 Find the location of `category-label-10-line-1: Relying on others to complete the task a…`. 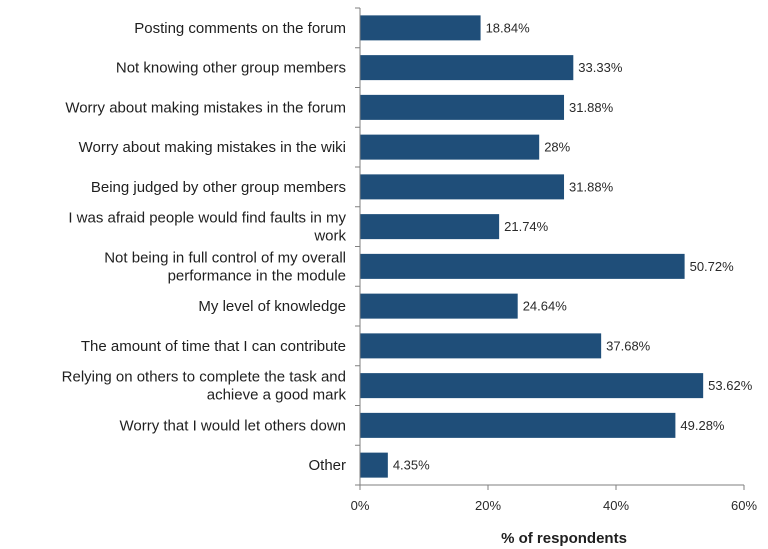

category-label-10-line-1: Relying on others to complete the task a… is located at coordinates (204, 377).